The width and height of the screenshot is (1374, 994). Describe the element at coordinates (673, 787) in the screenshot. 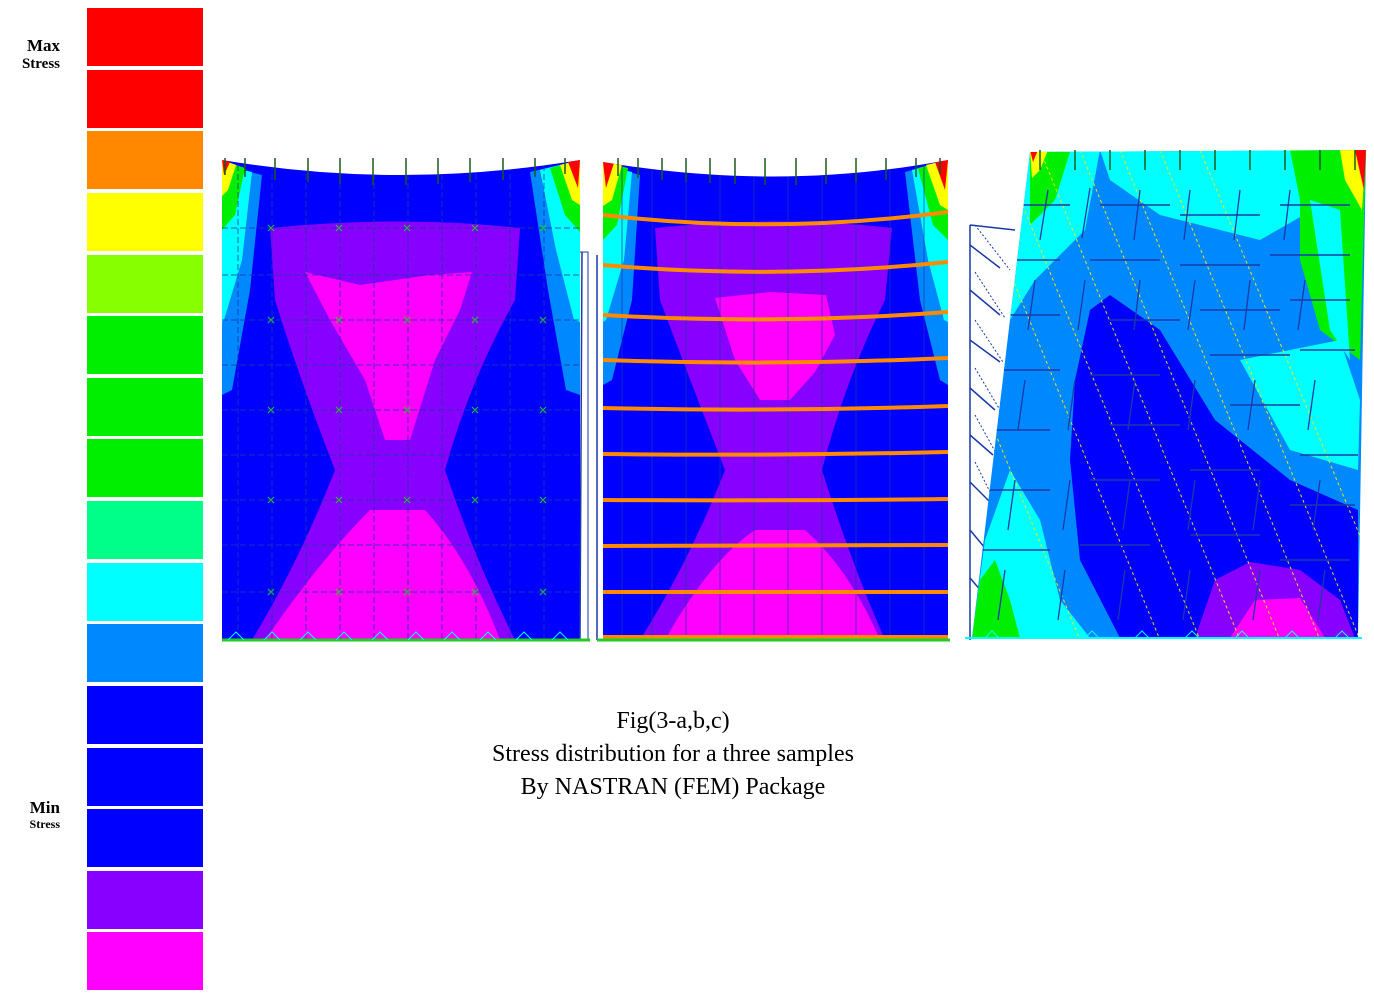

I see `caption-line3: By NASTRAN (FEM) Package` at that location.